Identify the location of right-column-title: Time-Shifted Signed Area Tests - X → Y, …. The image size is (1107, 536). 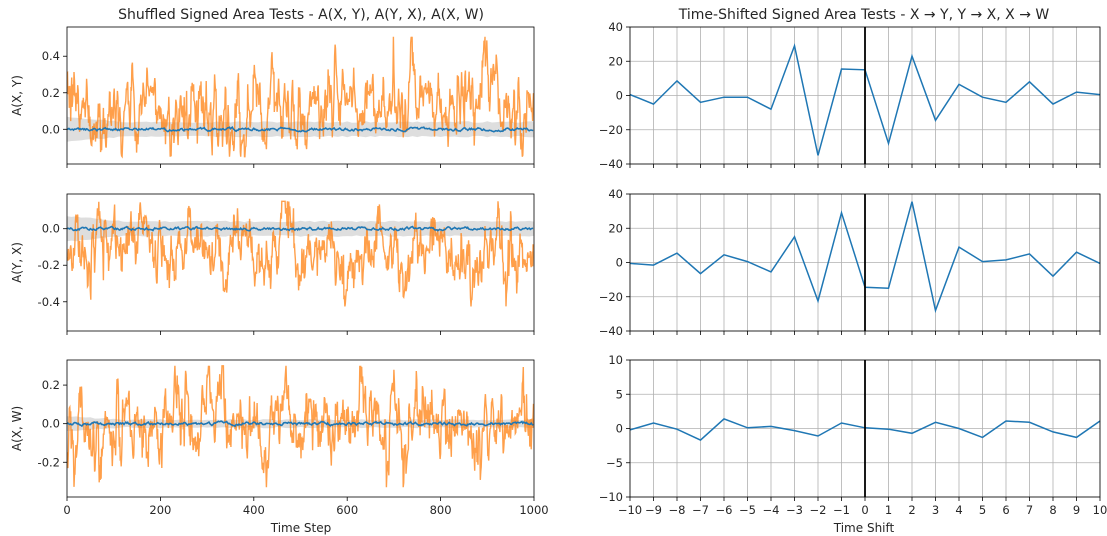
(864, 15).